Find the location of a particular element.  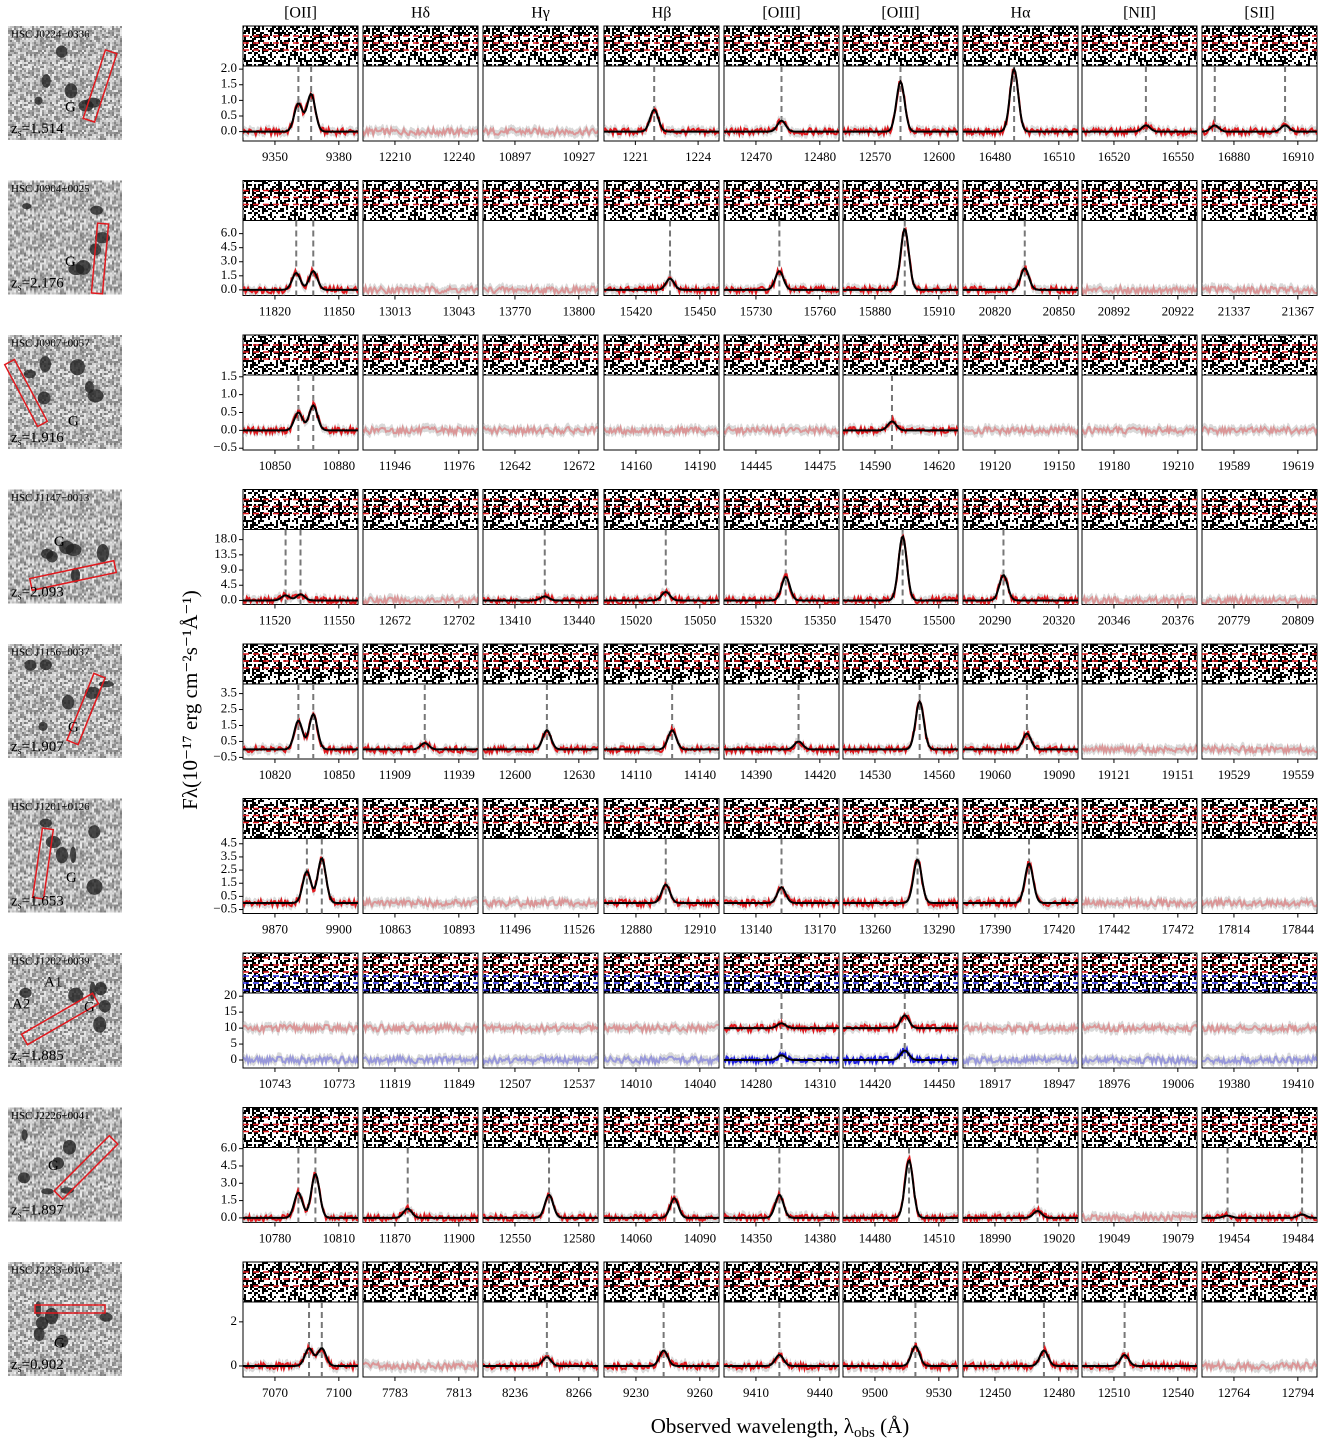

x-tick-label: 12570 is located at coordinates (875, 156).